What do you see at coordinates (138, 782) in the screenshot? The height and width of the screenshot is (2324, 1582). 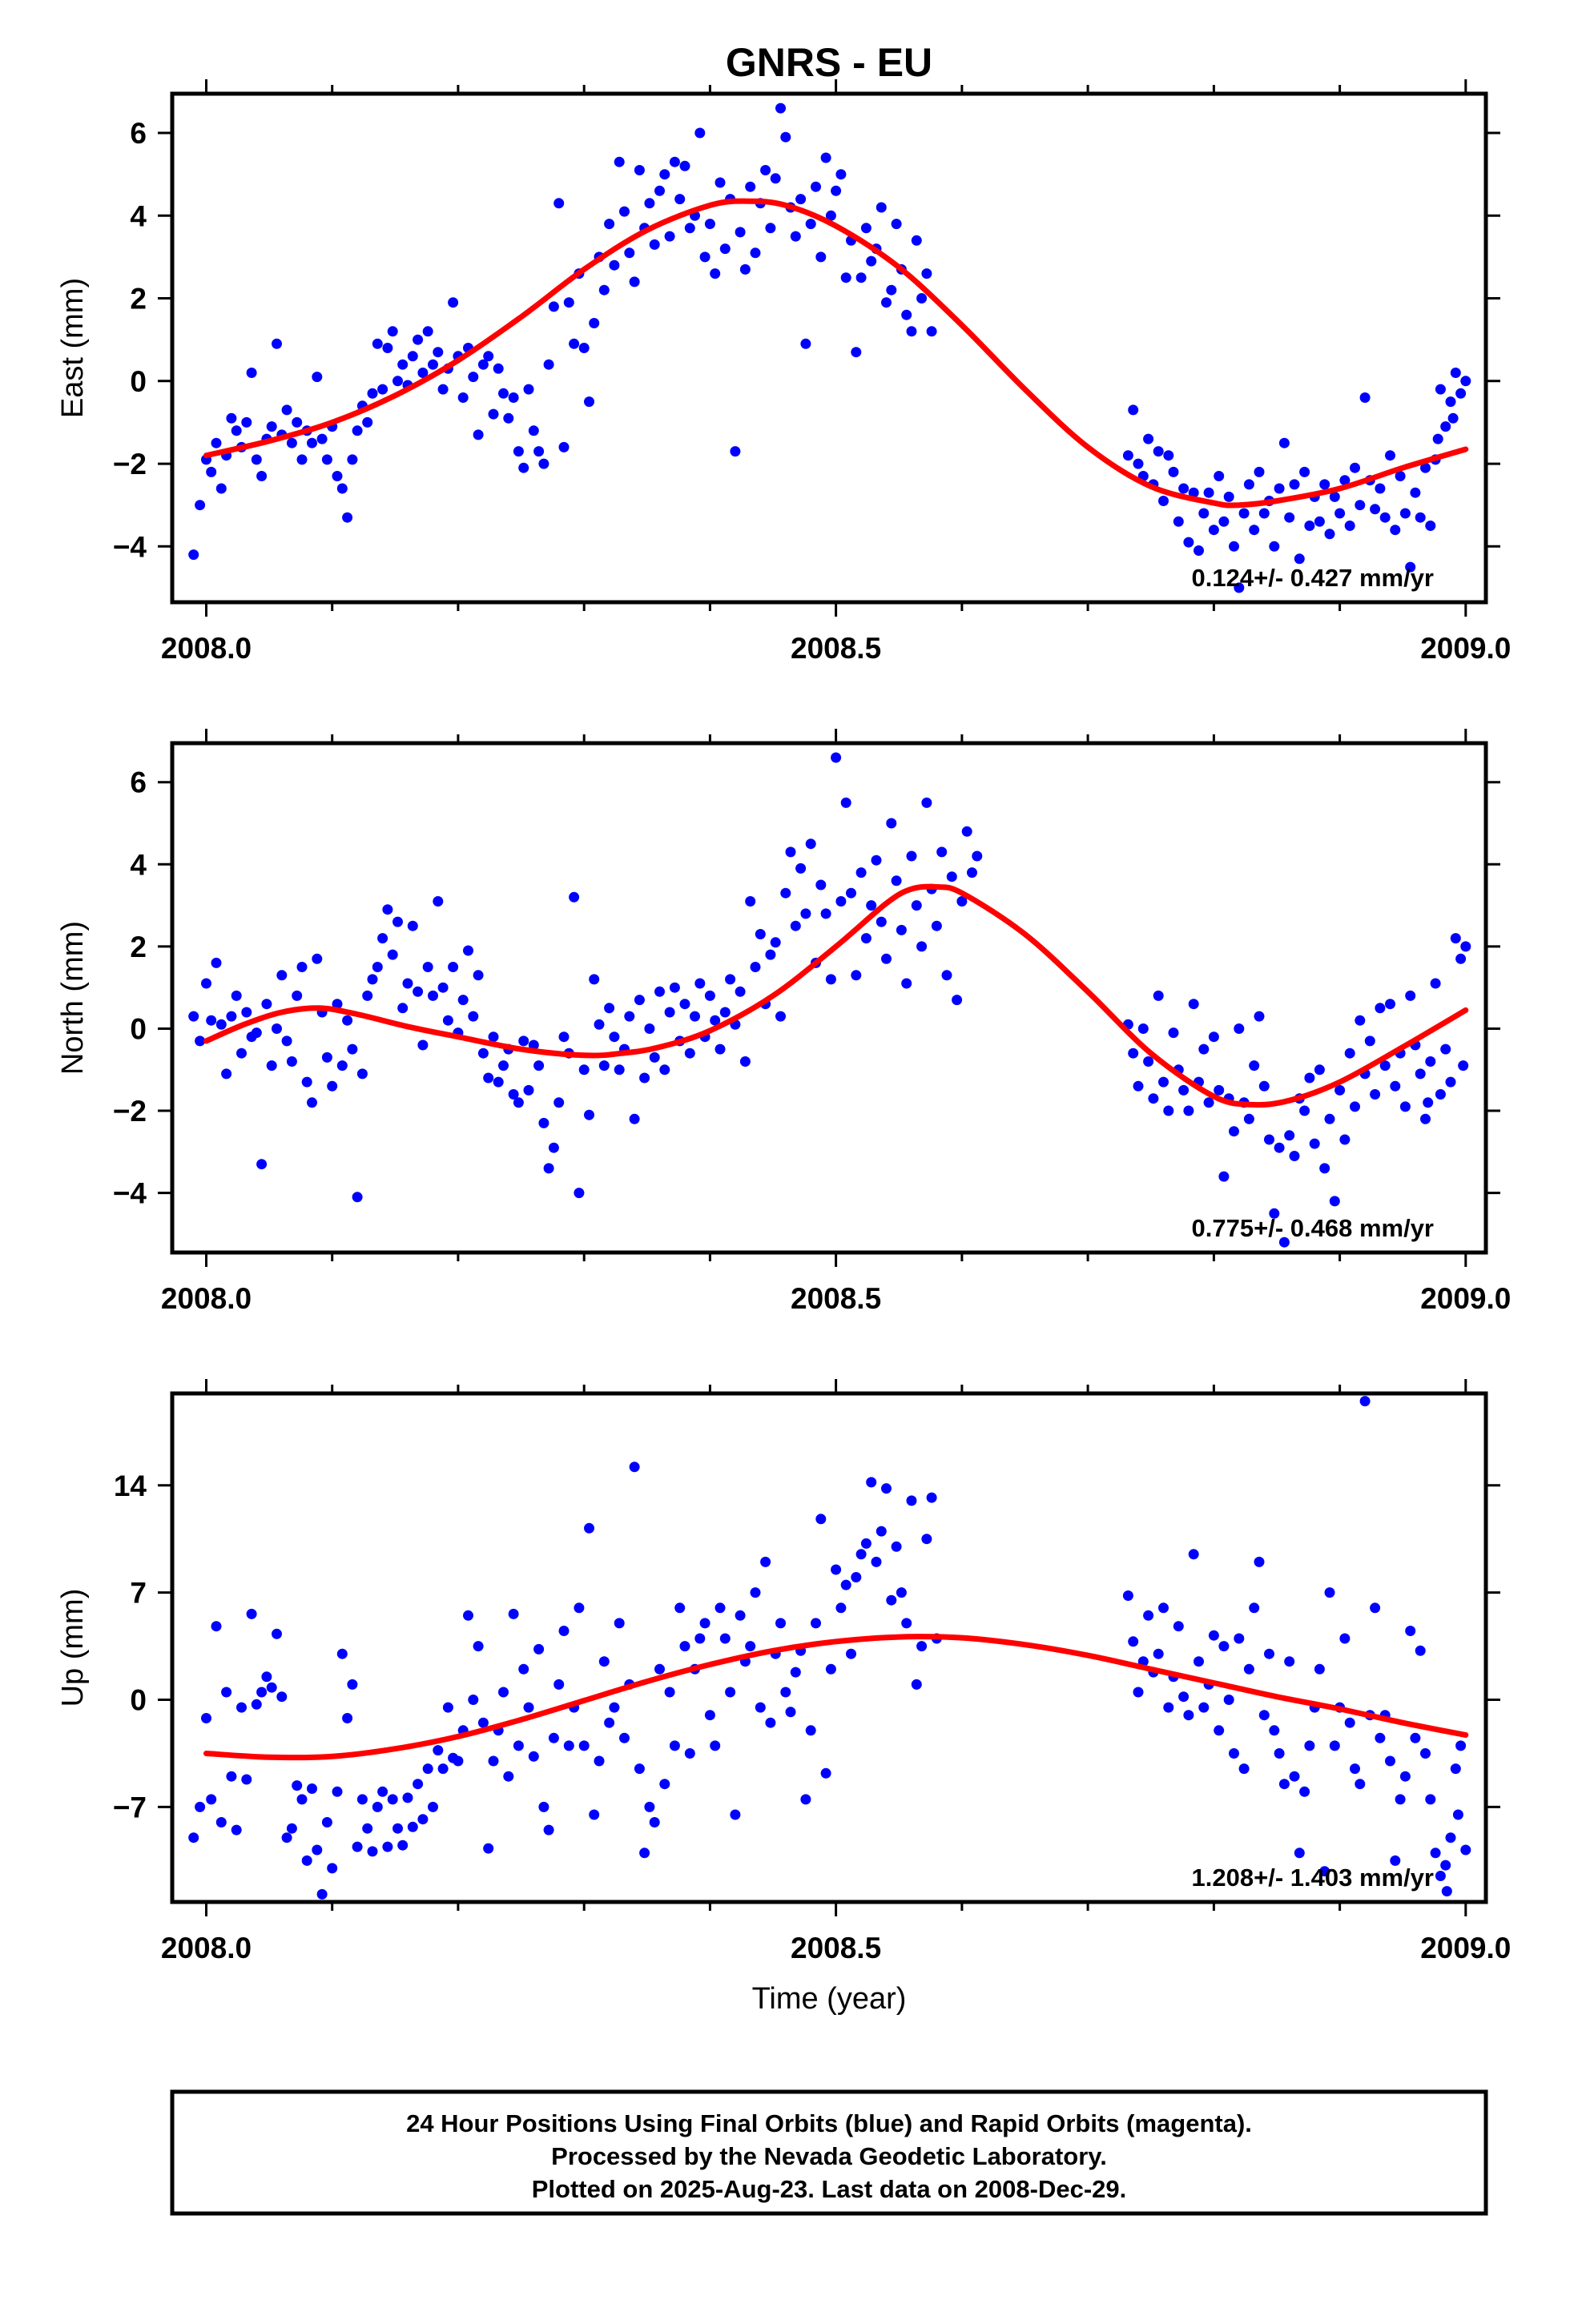 I see `north-y-tick-label: 6` at bounding box center [138, 782].